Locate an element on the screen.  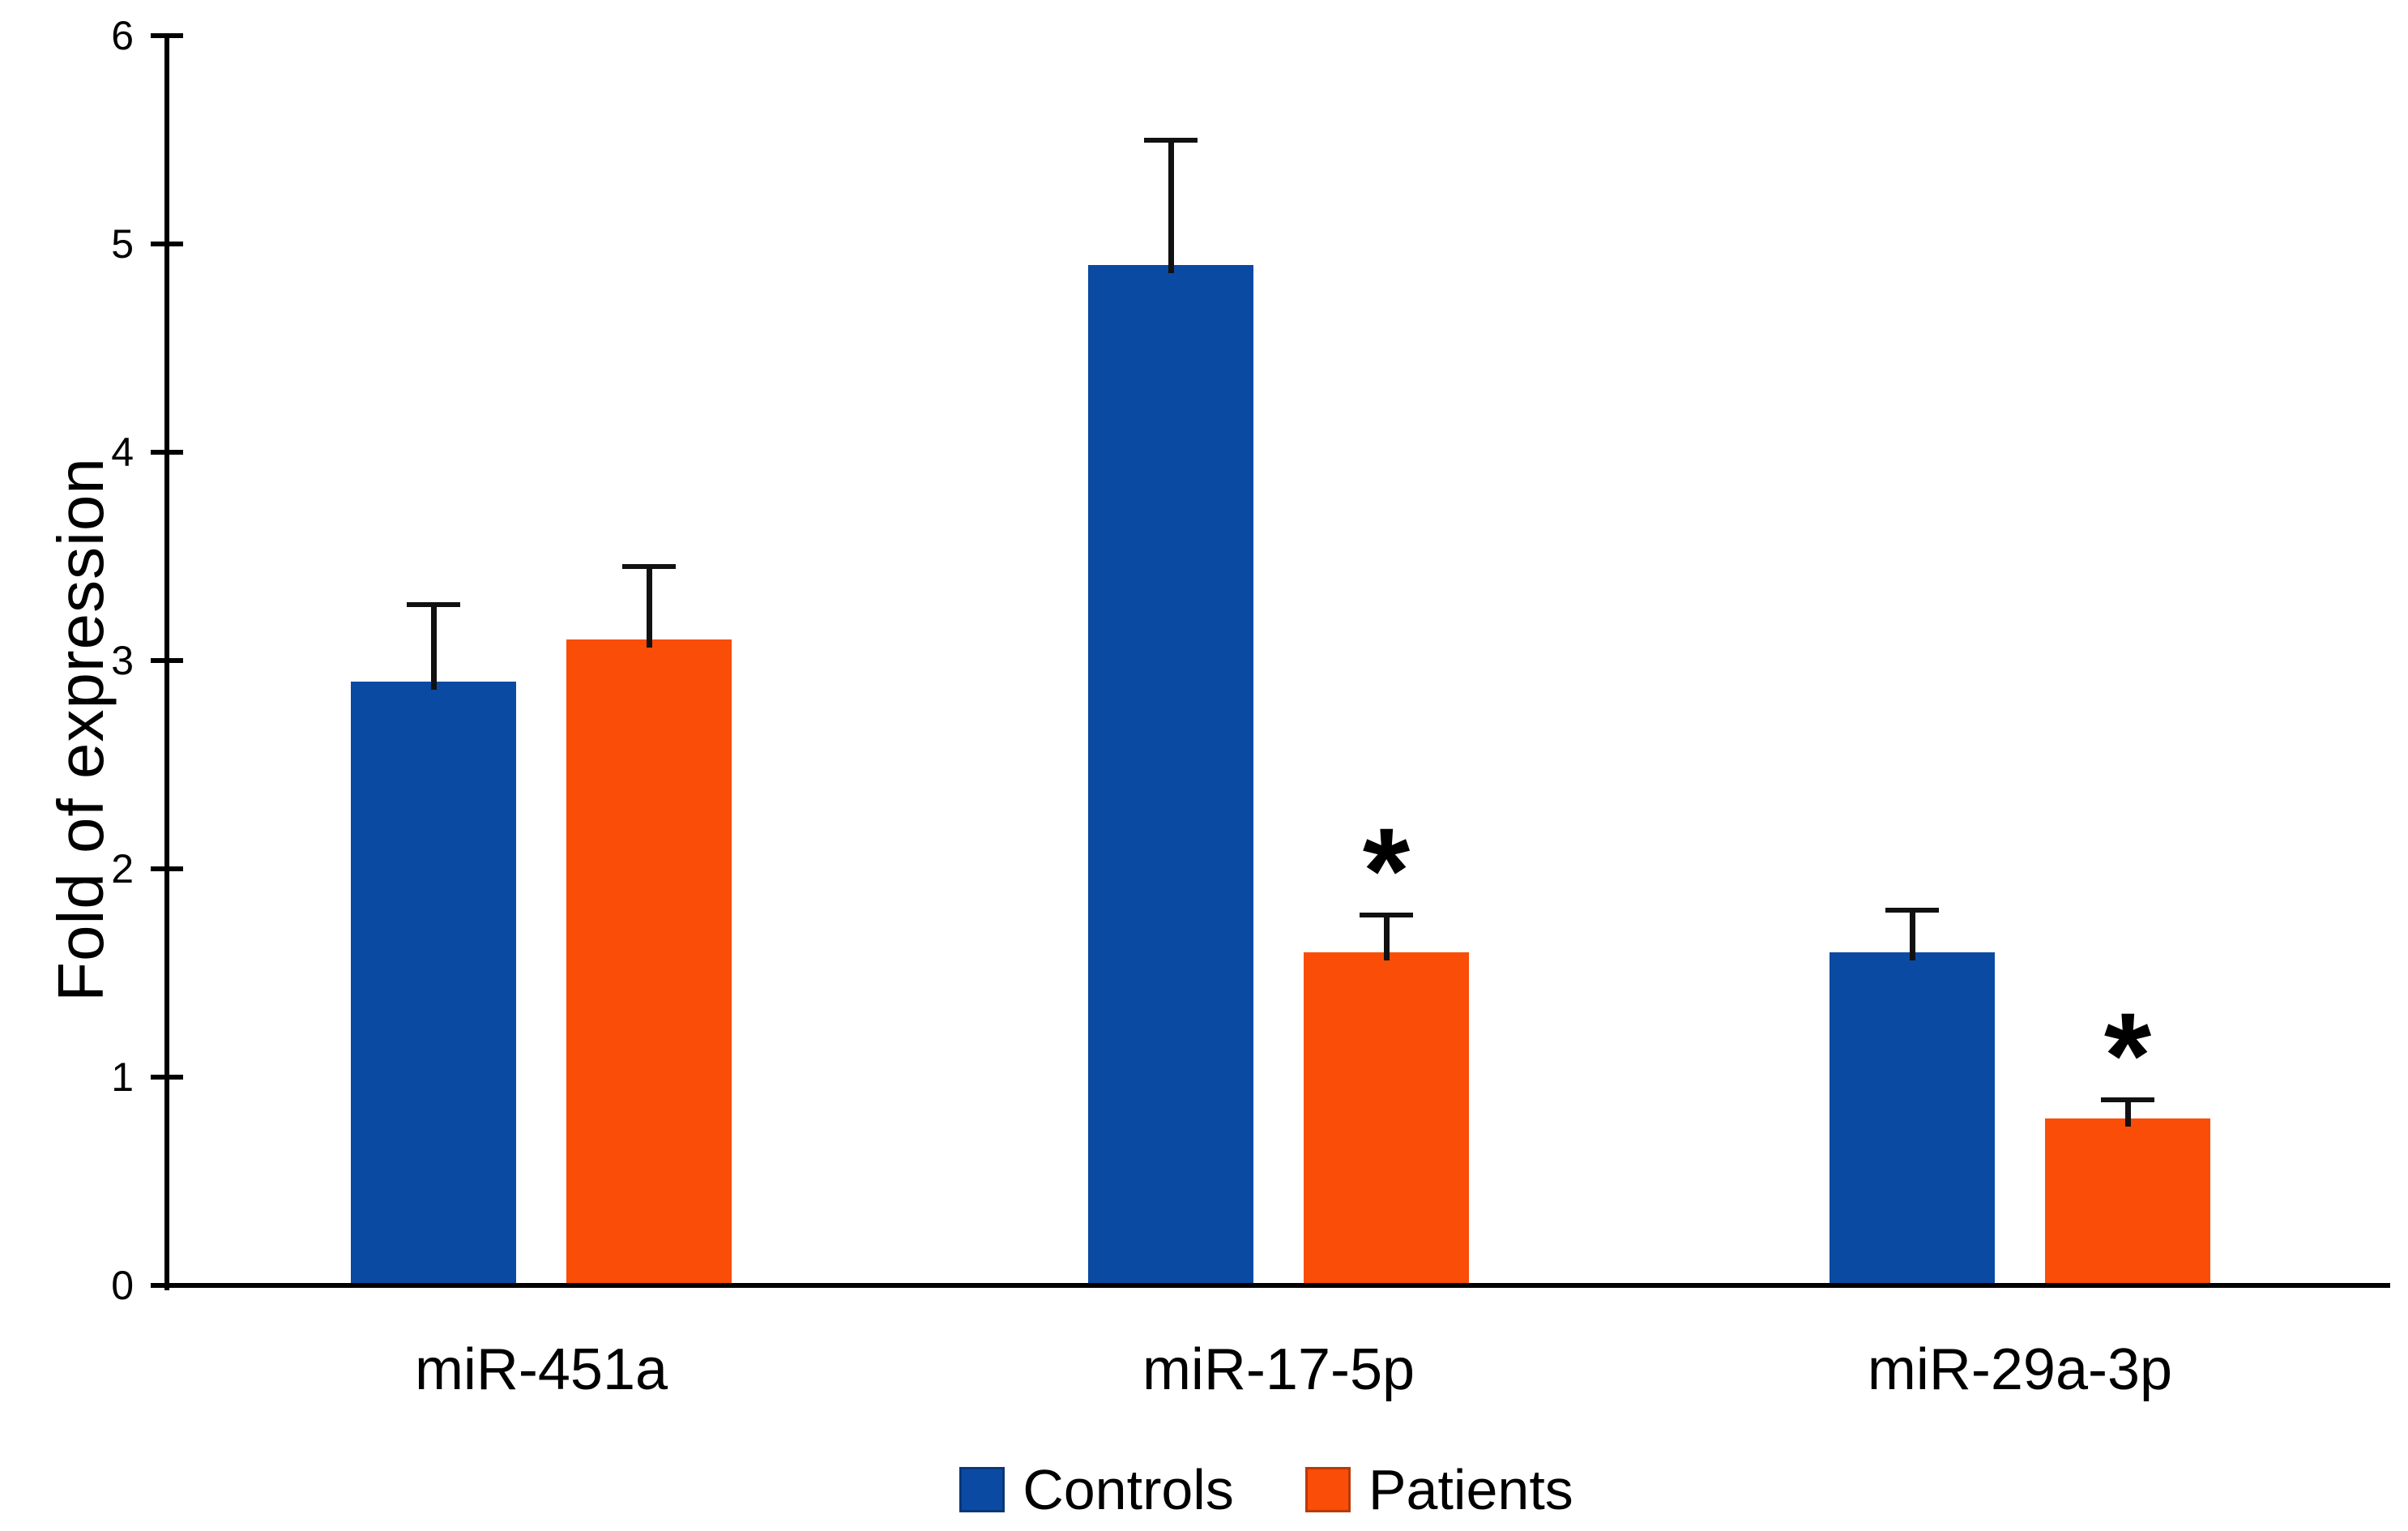
legend-item-controls: Controls is located at coordinates (1097, 1489).